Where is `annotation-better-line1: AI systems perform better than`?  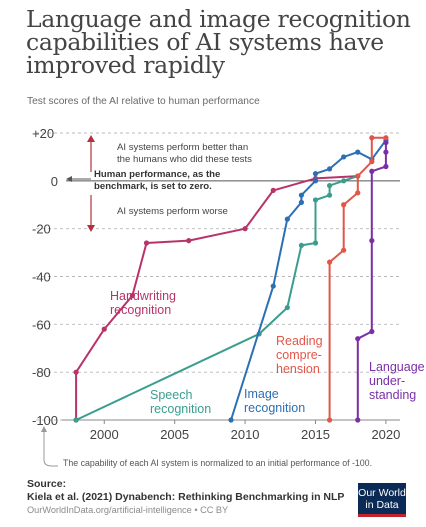 annotation-better-line1: AI systems perform better than is located at coordinates (182, 147).